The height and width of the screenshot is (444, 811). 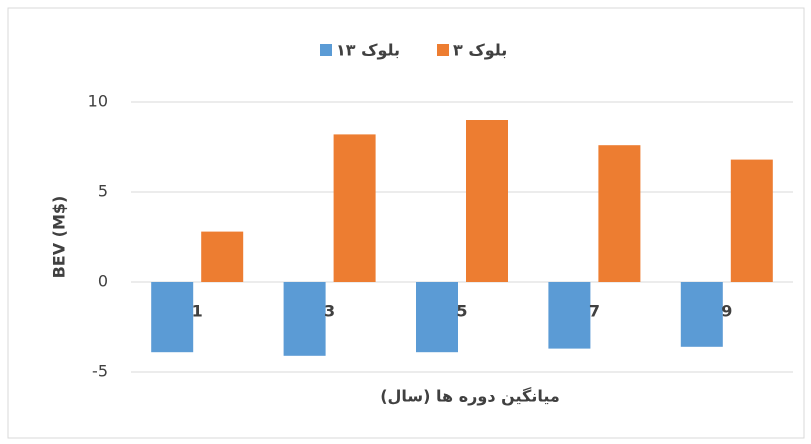 I want to click on x-tick-label: 3, so click(x=329, y=311).